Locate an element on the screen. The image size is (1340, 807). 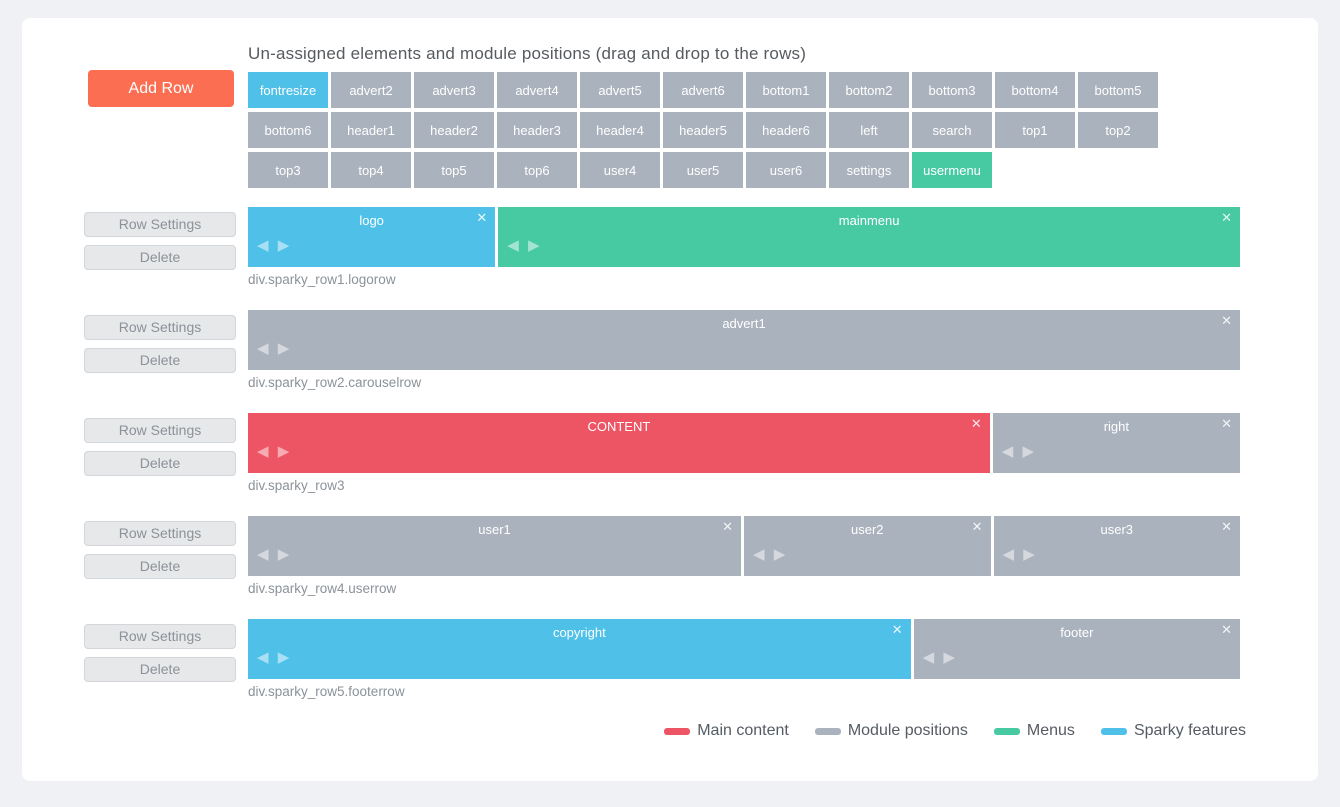
position-block: user2 ✕ ◀ ▶ is located at coordinates (867, 546).